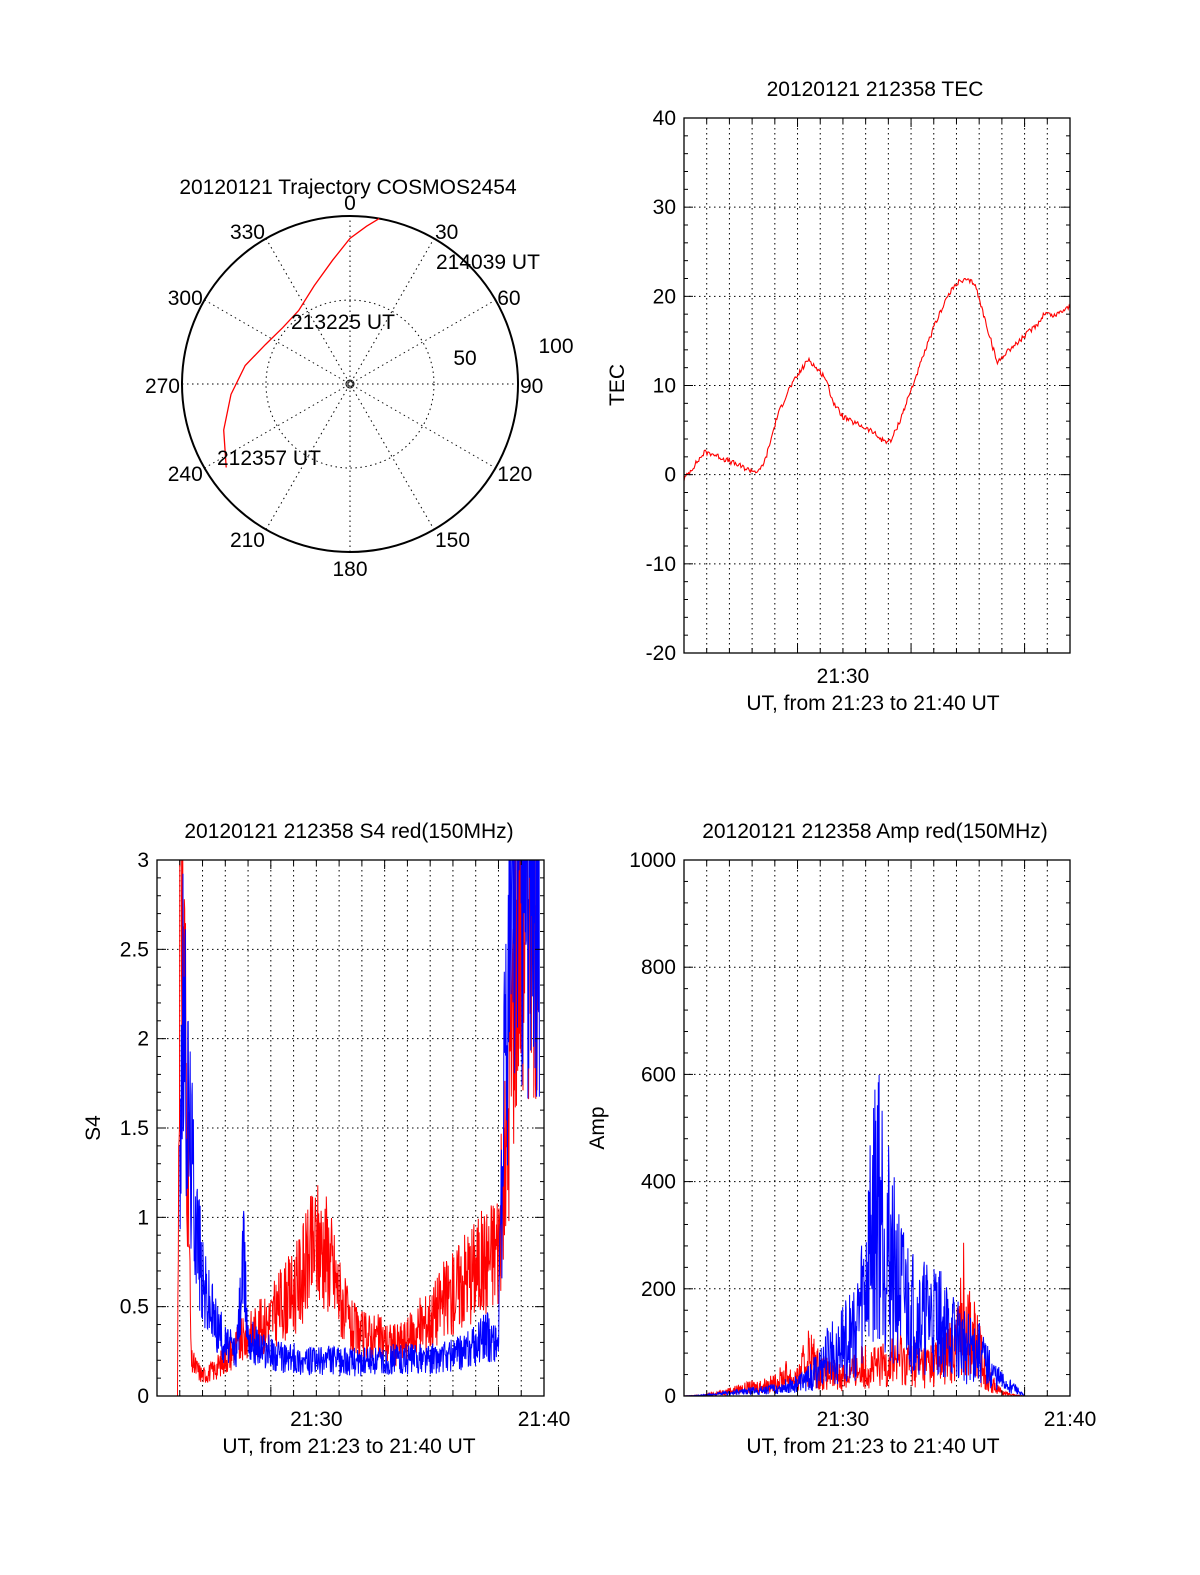 Image resolution: width=1200 pixels, height=1575 pixels. What do you see at coordinates (658, 1289) in the screenshot?
I see `amp-ytick-label: 200` at bounding box center [658, 1289].